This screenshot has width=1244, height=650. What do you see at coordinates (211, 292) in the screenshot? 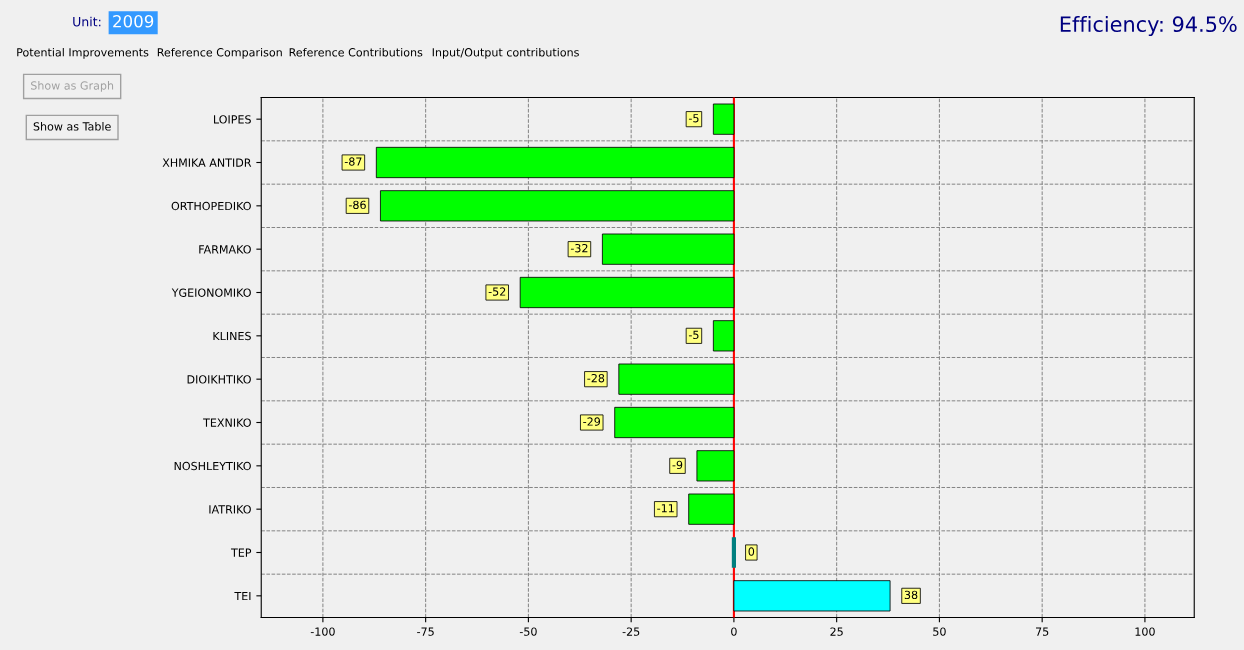
I see `y-tick-label: YGEIONOMIKO` at bounding box center [211, 292].